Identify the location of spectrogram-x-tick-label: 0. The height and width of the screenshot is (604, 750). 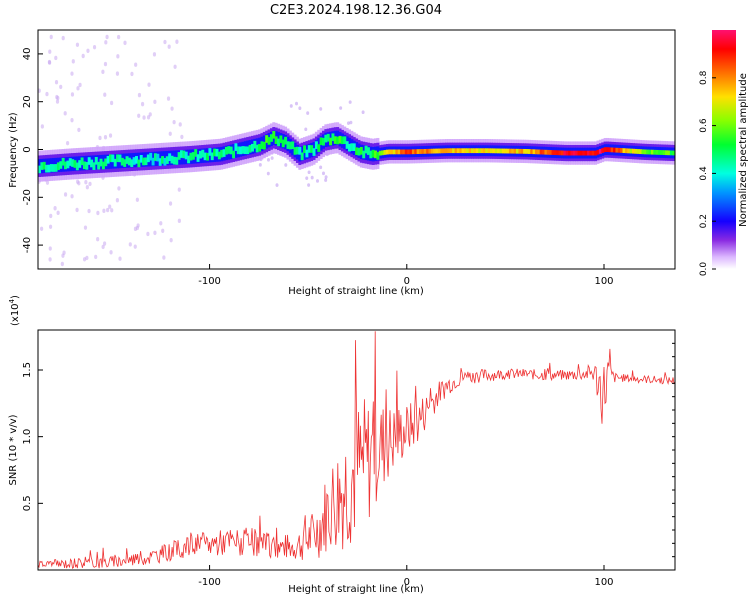
(407, 281).